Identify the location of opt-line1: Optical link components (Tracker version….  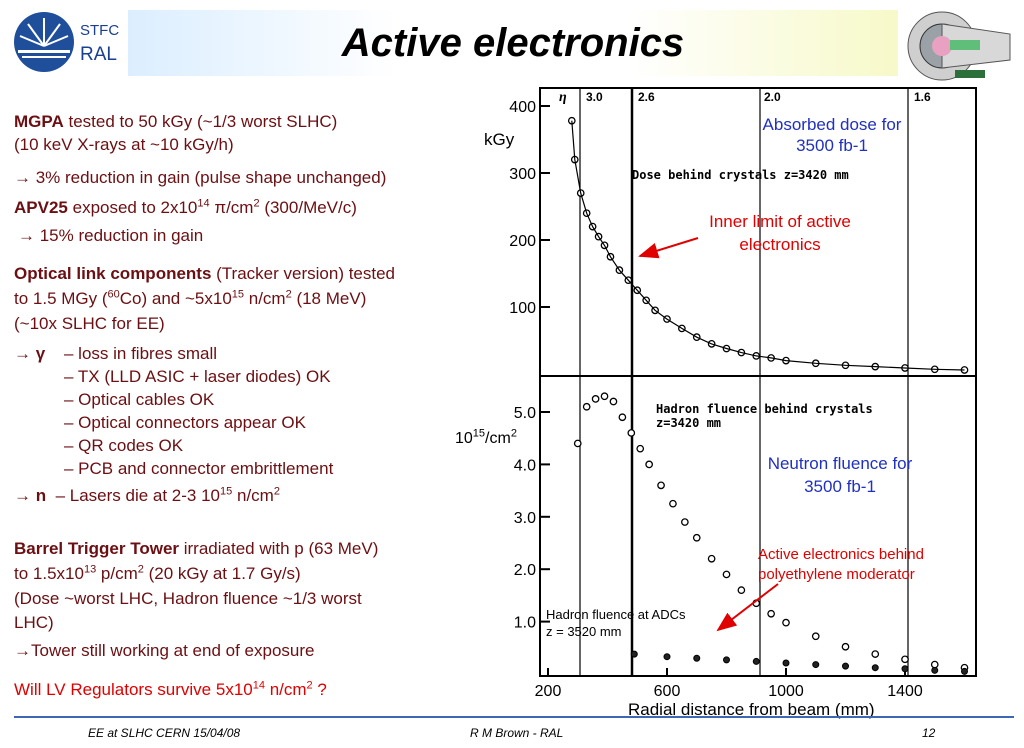
(204, 273).